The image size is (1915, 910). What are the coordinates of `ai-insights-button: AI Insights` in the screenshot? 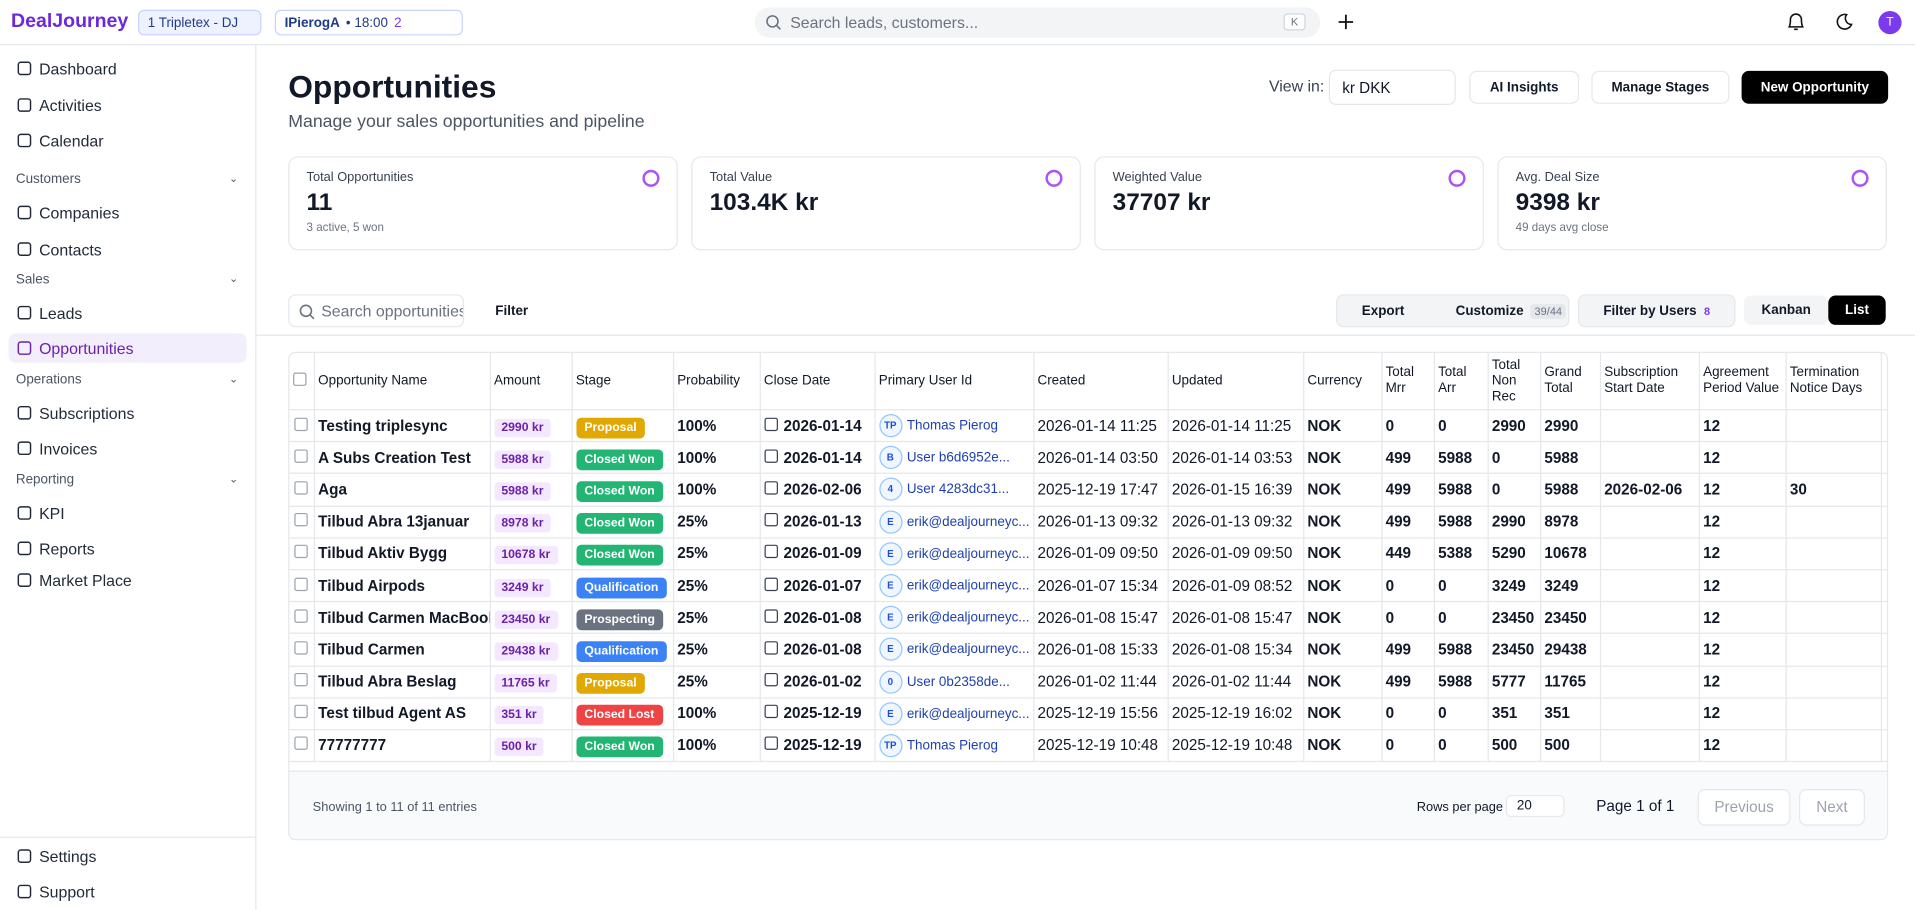 It's located at (1524, 87).